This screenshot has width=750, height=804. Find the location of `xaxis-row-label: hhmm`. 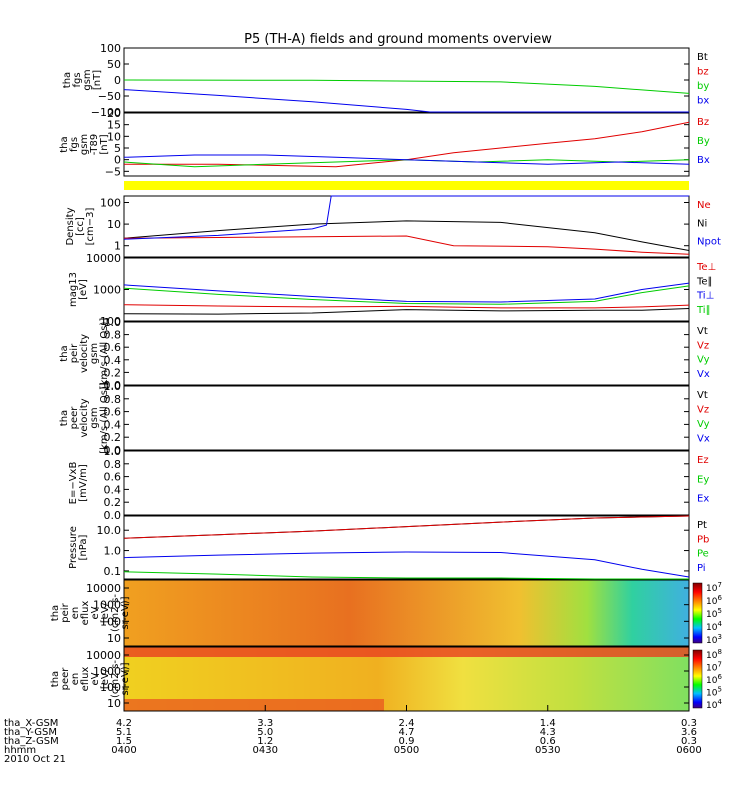

xaxis-row-label: hhmm is located at coordinates (20, 750).